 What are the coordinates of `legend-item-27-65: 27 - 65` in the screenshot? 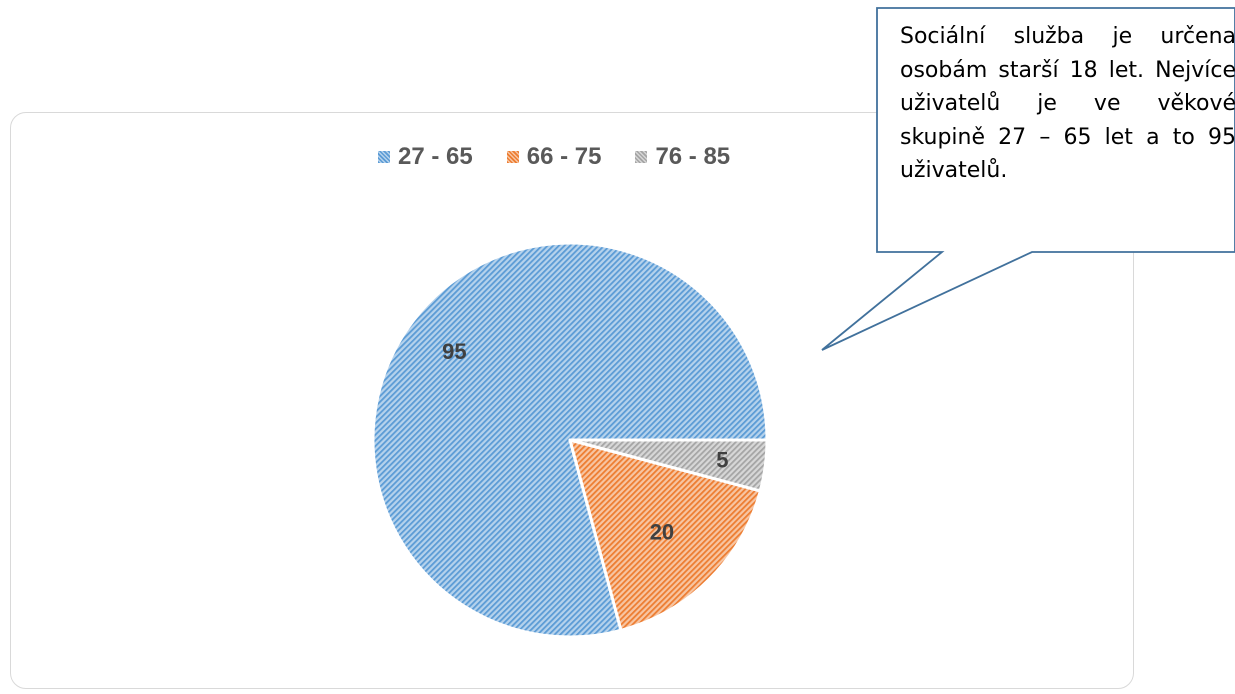 It's located at (425, 157).